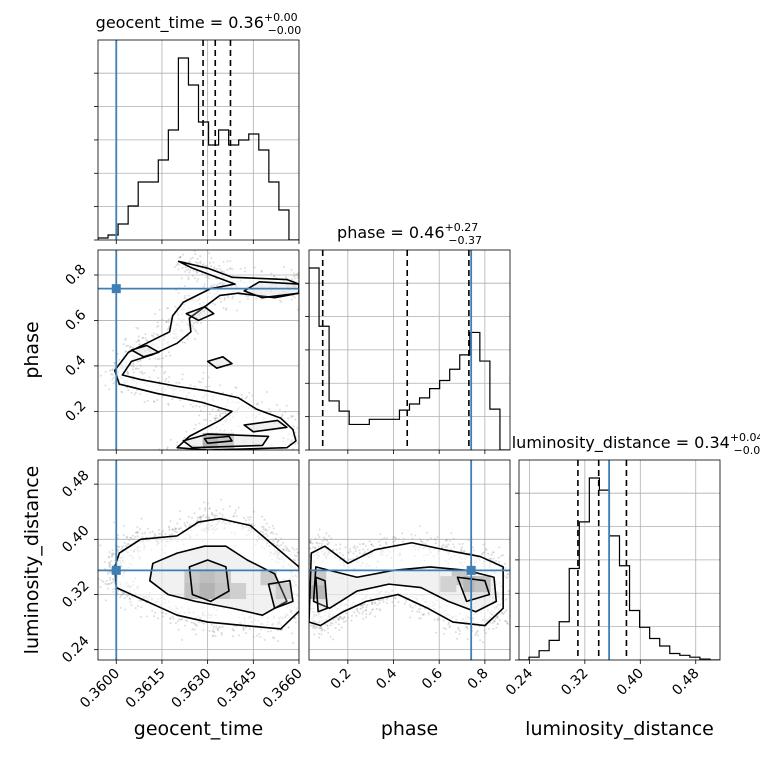 This screenshot has width=760, height=760. What do you see at coordinates (116, 570) in the screenshot?
I see `truth-marker` at bounding box center [116, 570].